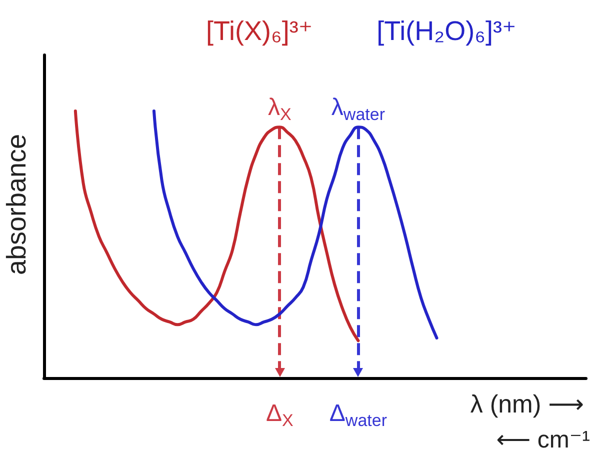  I want to click on x-axis-title: λ (nm) ⟶, so click(527, 404).